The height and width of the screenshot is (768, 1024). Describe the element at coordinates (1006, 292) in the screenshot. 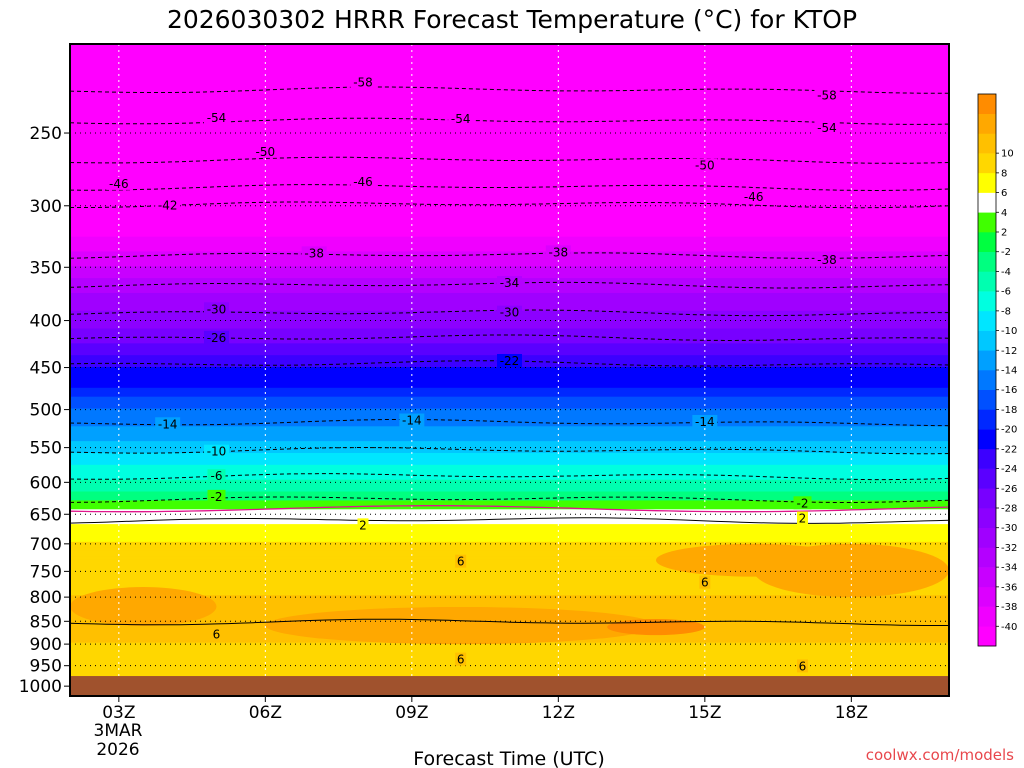

I see `colorbar-label: -6` at that location.